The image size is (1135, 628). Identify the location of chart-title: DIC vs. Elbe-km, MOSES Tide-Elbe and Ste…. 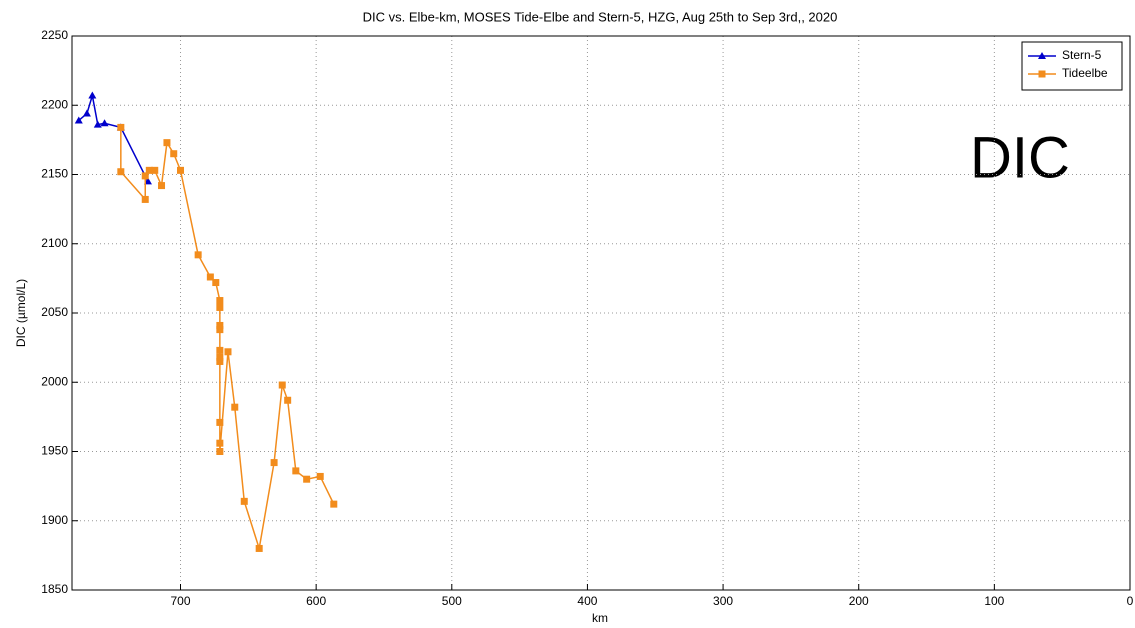
(600, 16).